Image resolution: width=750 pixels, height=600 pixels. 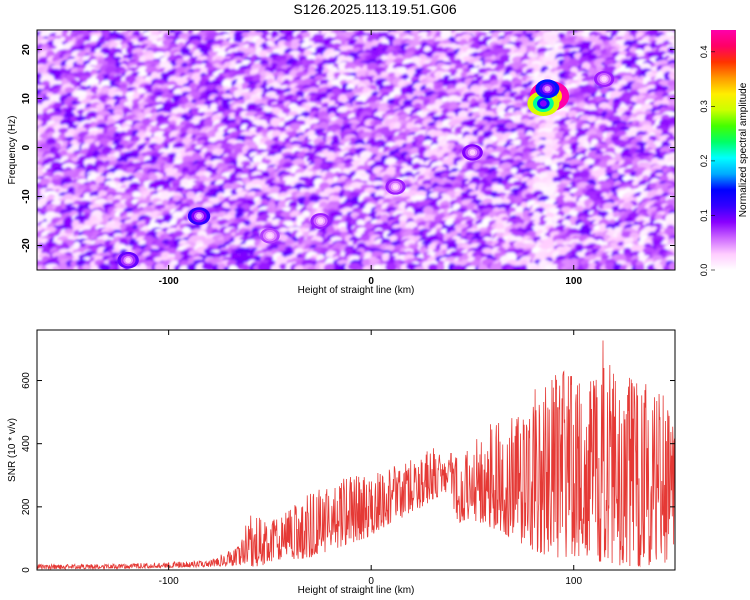 What do you see at coordinates (375, 9) in the screenshot?
I see `page-title: S126.2025.113.19.51.G06` at bounding box center [375, 9].